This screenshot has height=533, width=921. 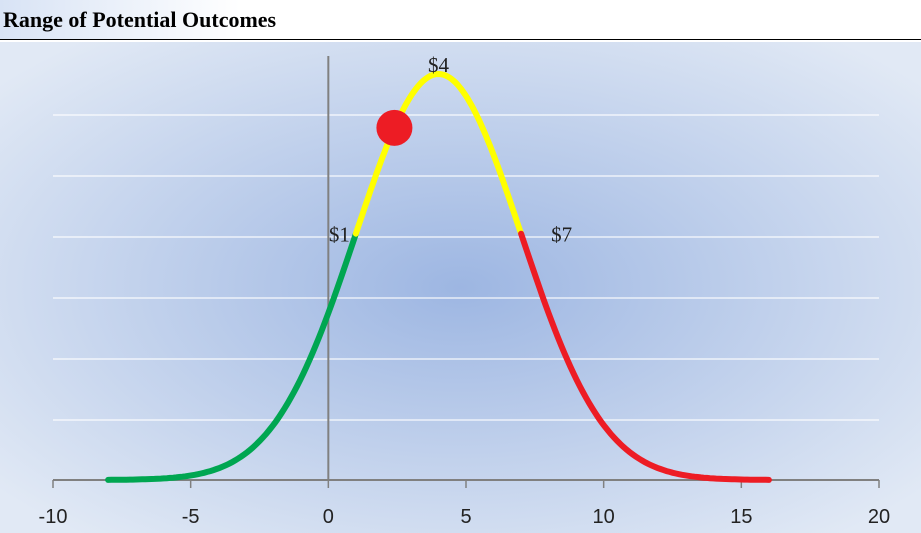 What do you see at coordinates (339, 235) in the screenshot?
I see `annotation-label: $1` at bounding box center [339, 235].